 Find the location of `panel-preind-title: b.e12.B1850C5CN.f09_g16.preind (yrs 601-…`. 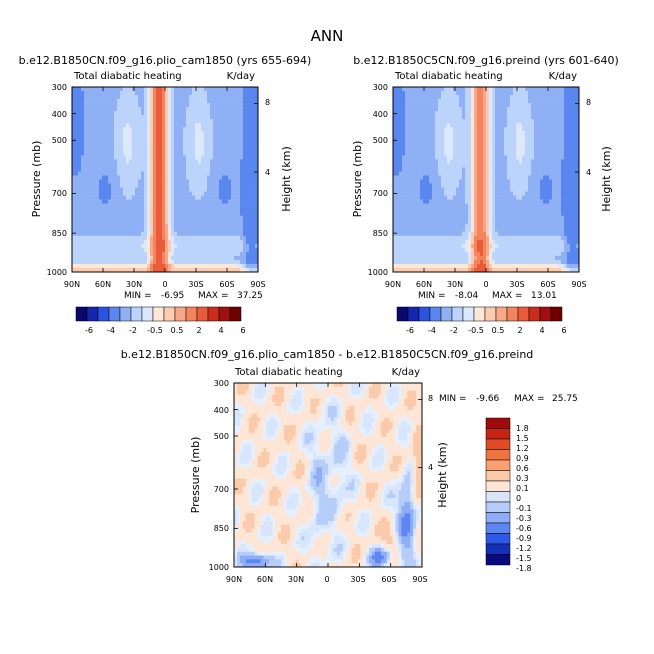

panel-preind-title: b.e12.B1850C5CN.f09_g16.preind (yrs 601-… is located at coordinates (486, 60).